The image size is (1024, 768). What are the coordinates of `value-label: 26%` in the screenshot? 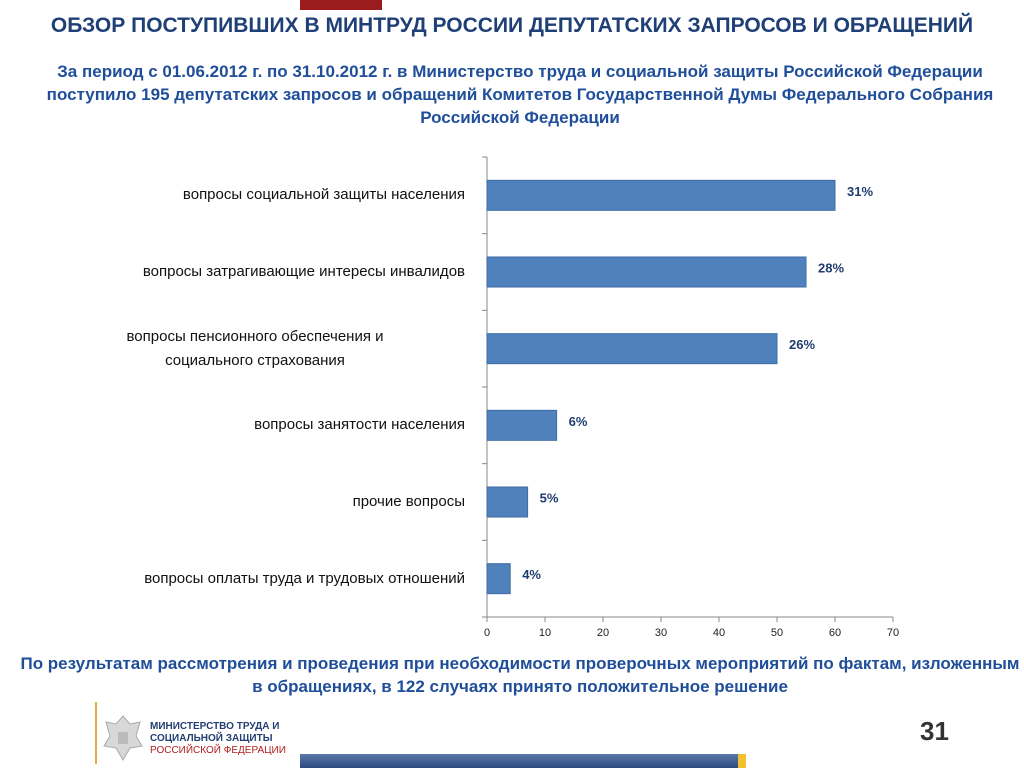 It's located at (802, 344).